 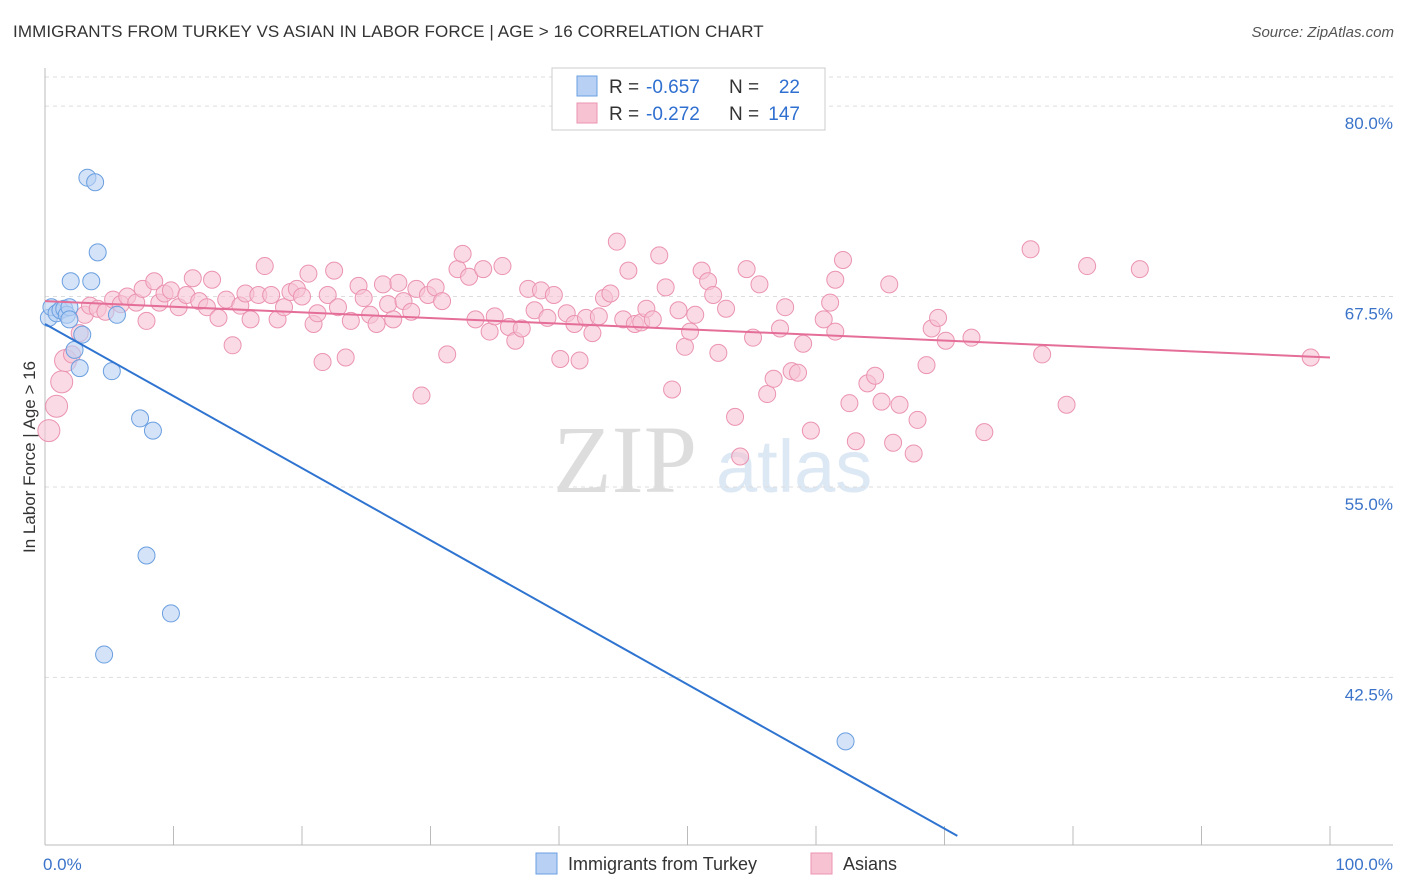 I want to click on y-tick-labels: 80.0% 67.5% 55.0% 42.5%, so click(x=1369, y=409).